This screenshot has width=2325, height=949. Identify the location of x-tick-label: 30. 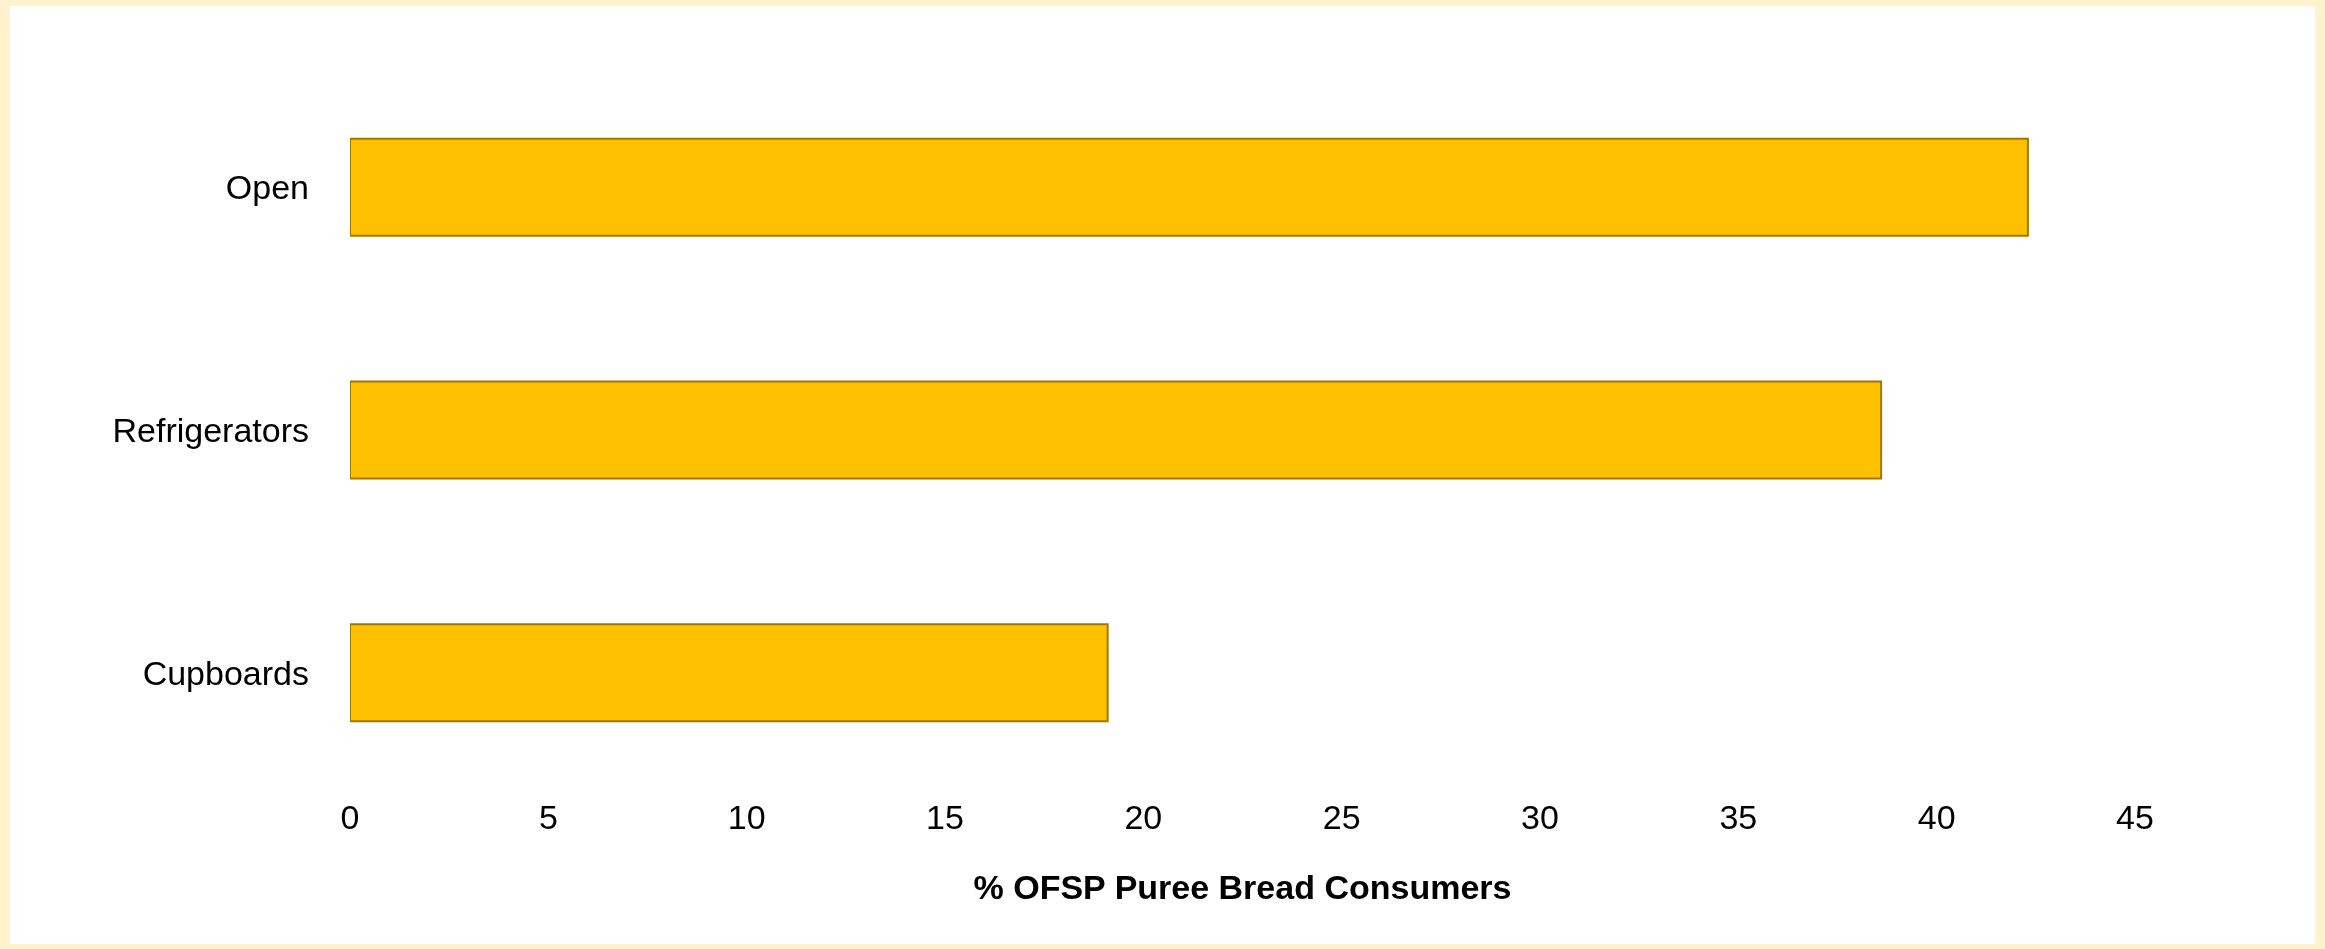
(1540, 817).